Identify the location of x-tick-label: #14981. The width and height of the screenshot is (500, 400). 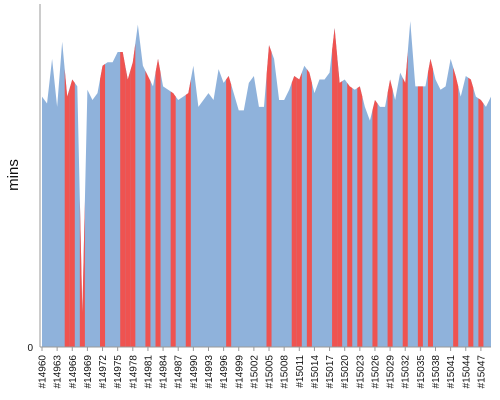
(148, 372).